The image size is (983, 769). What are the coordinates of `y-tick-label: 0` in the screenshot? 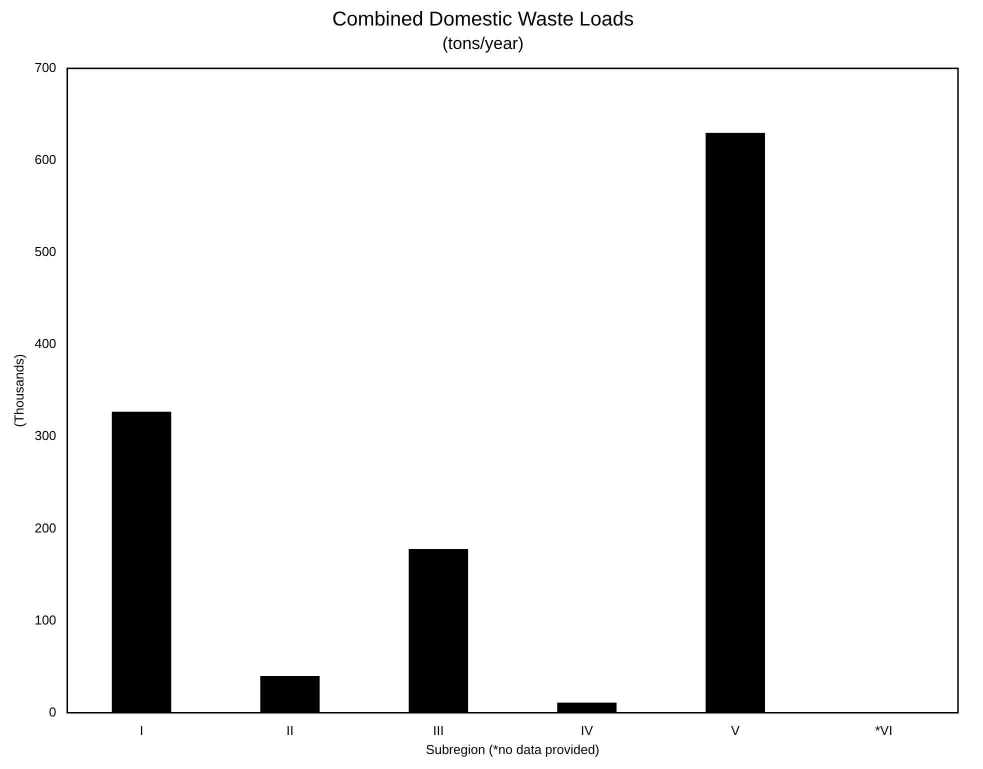 It's located at (52, 712).